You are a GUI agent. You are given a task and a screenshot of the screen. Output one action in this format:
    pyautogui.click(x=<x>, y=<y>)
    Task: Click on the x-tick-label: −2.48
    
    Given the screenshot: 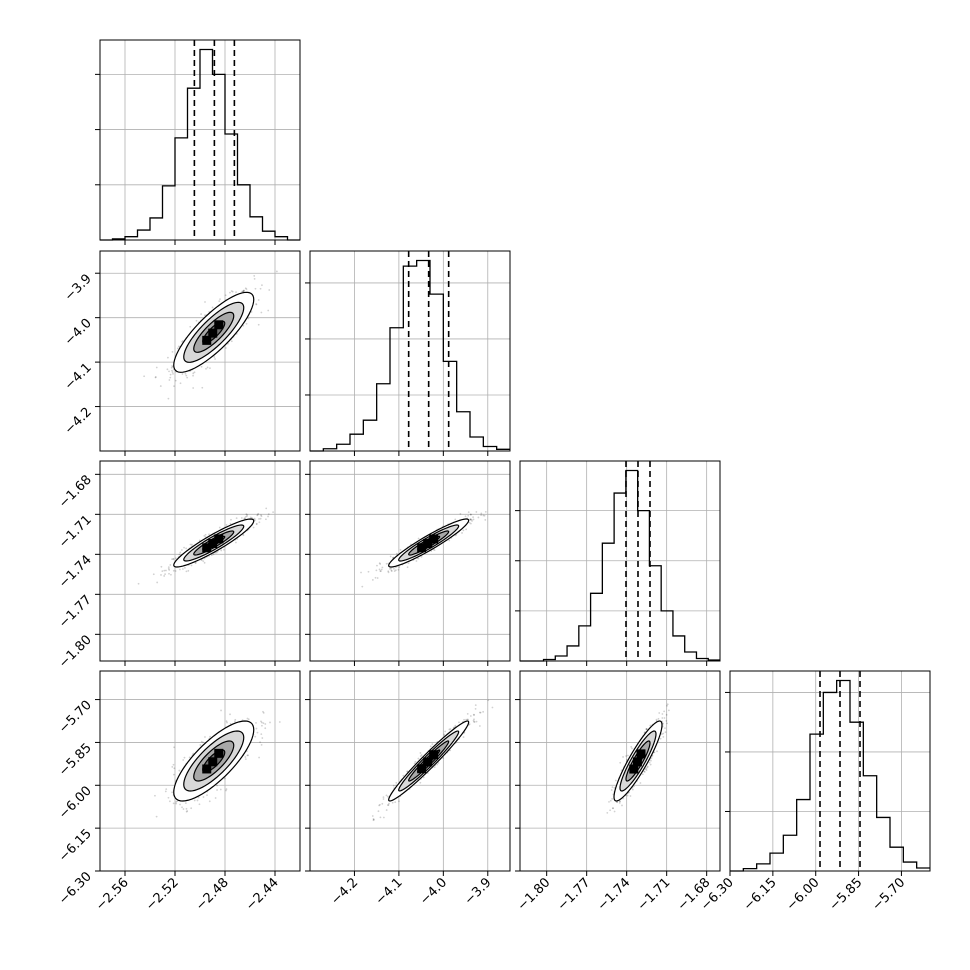 What is the action you would take?
    pyautogui.click(x=212, y=894)
    